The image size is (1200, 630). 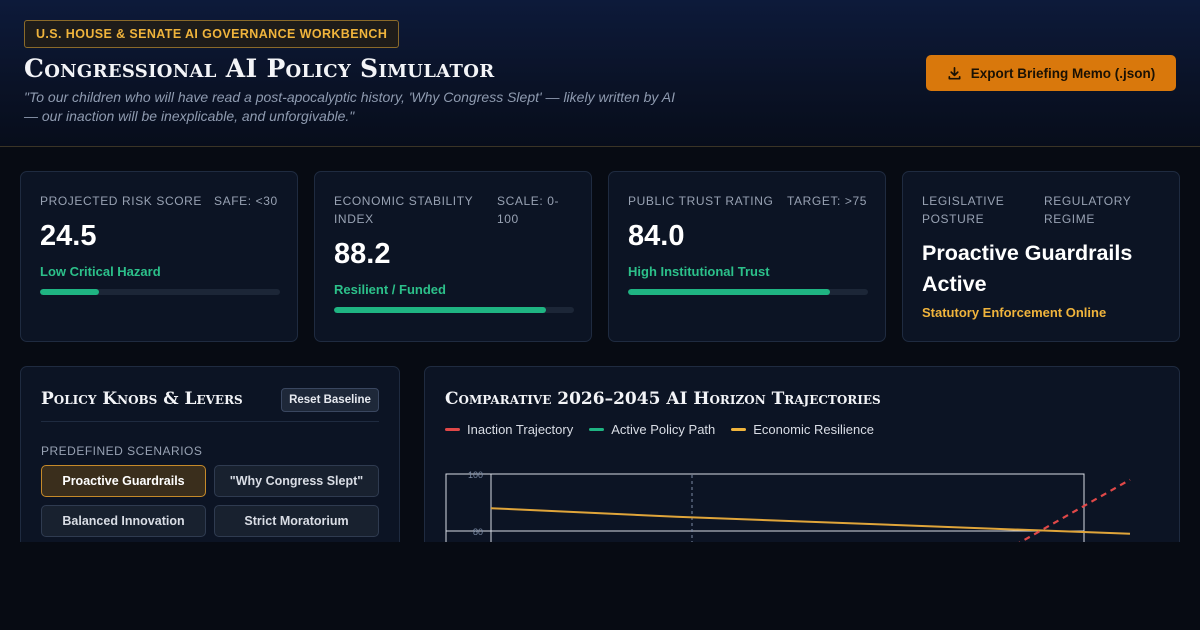 I want to click on series-inaction-trajectory, so click(x=1072, y=512).